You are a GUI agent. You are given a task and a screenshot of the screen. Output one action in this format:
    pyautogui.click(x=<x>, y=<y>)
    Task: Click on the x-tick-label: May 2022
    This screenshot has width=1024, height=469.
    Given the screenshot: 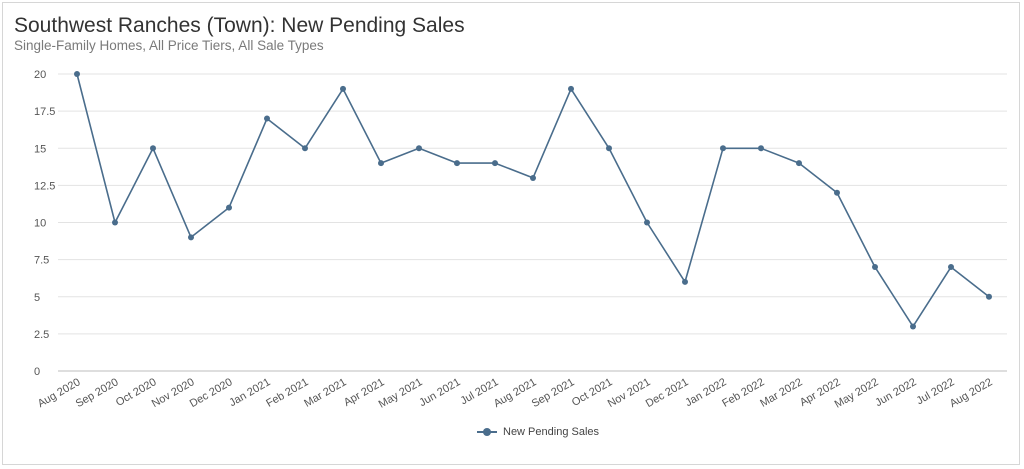 What is the action you would take?
    pyautogui.click(x=857, y=393)
    